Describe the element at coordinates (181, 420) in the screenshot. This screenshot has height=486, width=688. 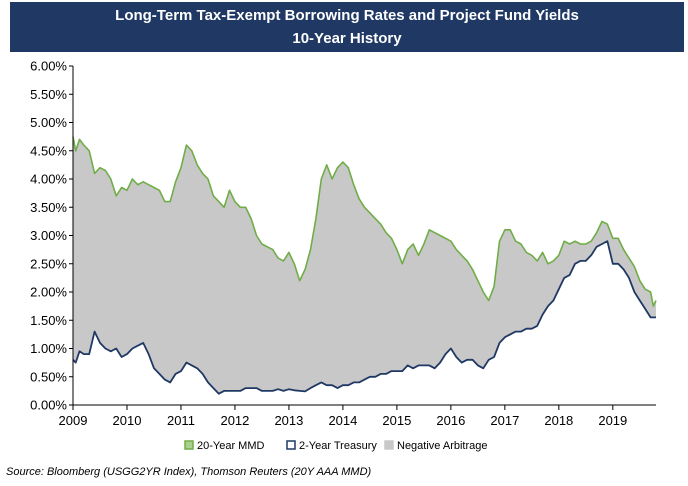
I see `x-tick-label: 2011` at that location.